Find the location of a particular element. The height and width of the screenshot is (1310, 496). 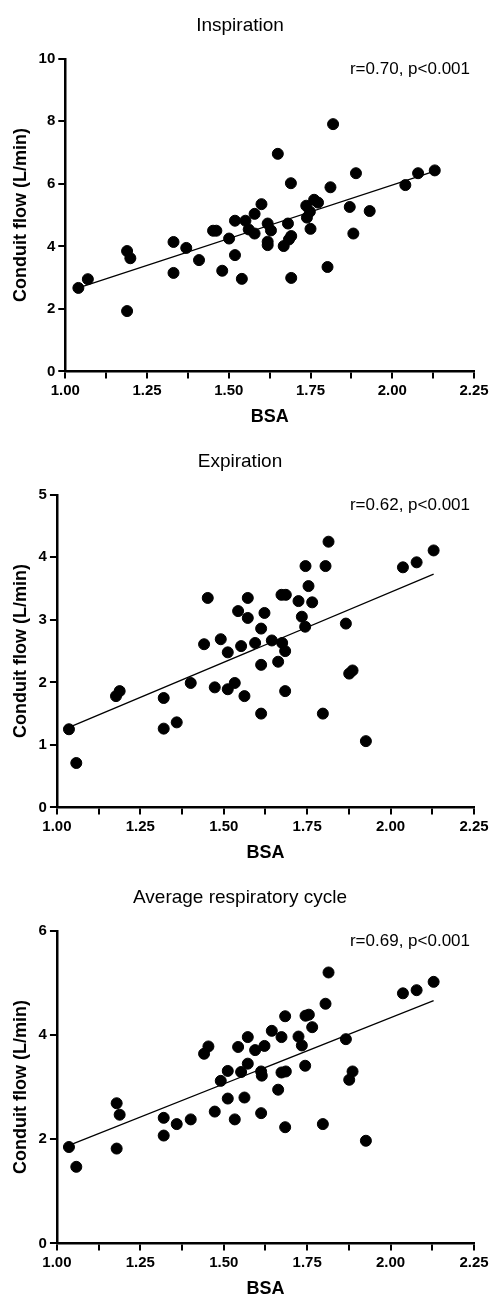

y-tick-label: 3 is located at coordinates (42, 618).